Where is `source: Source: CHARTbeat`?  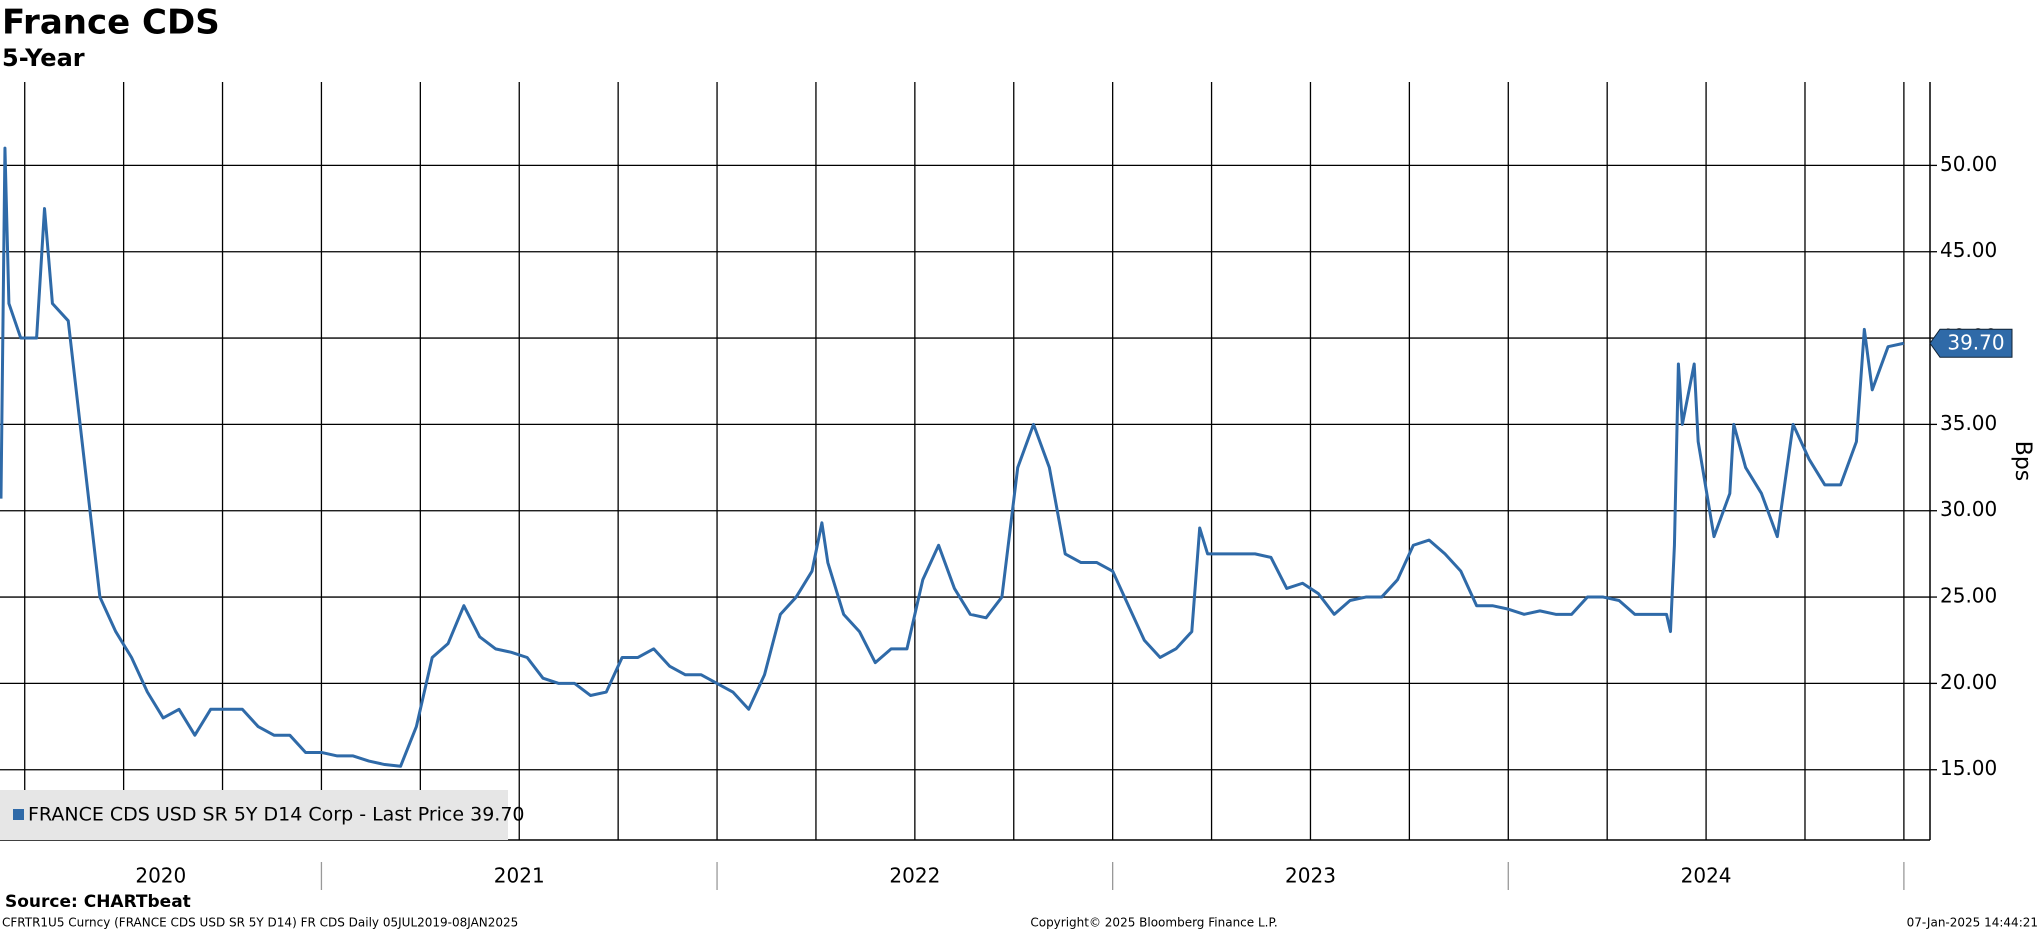
source: Source: CHARTbeat is located at coordinates (98, 902).